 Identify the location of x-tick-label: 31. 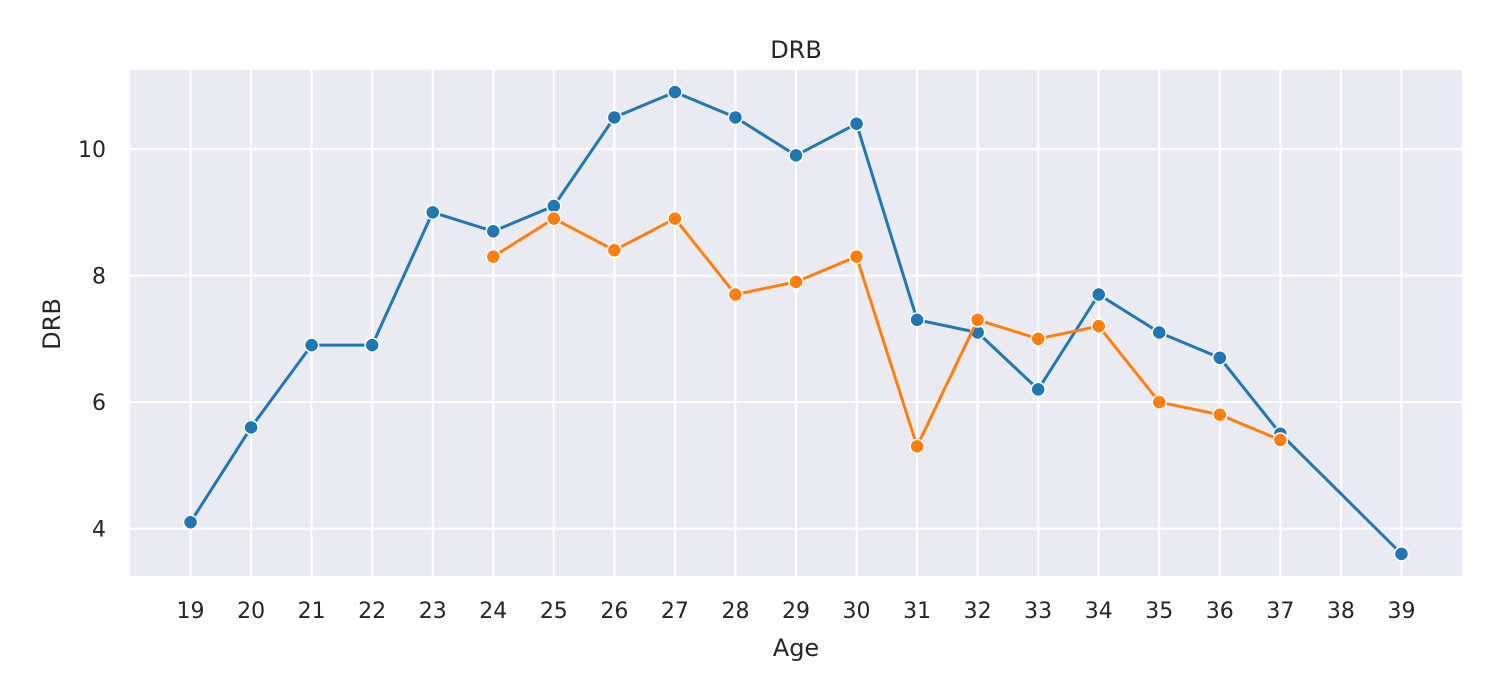
(917, 611).